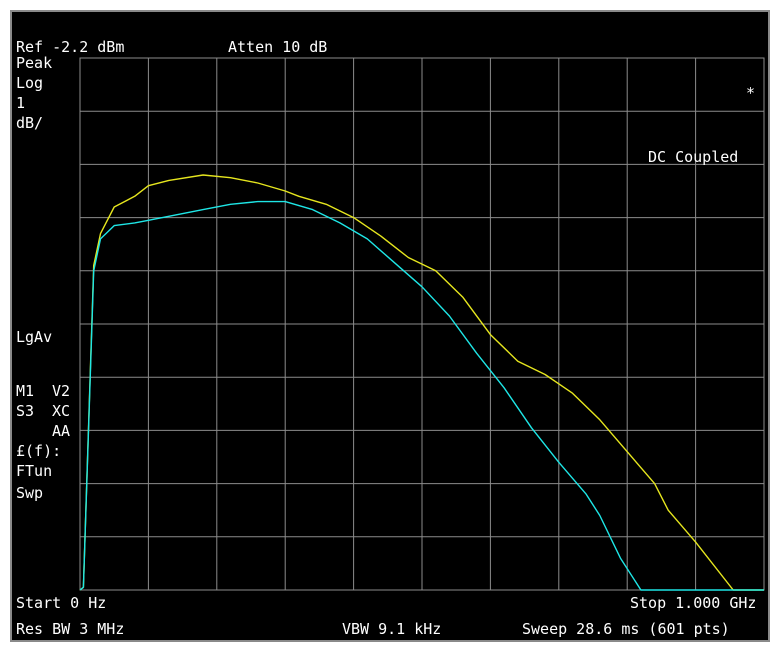 This screenshot has width=772, height=648. I want to click on ref-level: Ref -2.2 dBm, so click(70, 47).